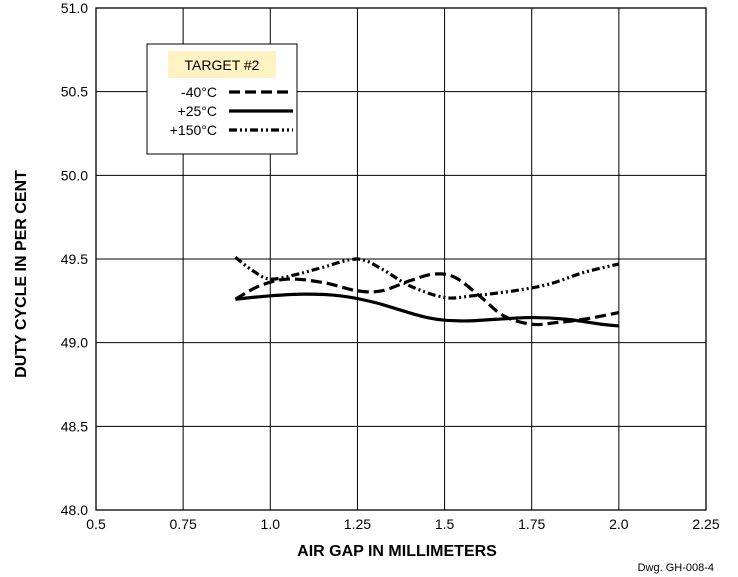 The height and width of the screenshot is (577, 738). Describe the element at coordinates (96, 524) in the screenshot. I see `x-tick-label: 0.5` at that location.